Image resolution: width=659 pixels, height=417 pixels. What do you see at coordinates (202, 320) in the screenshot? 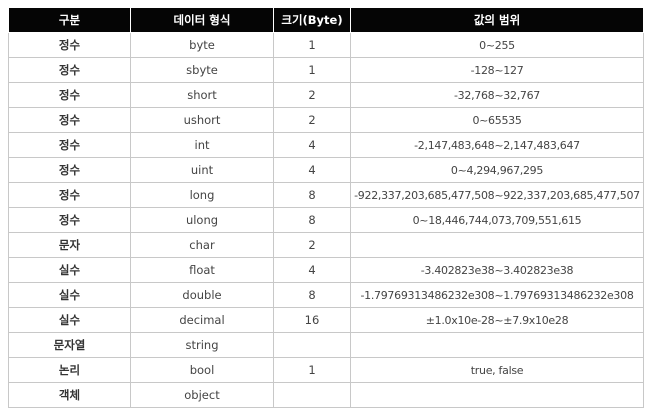
I see `cell-data-type: decimal` at bounding box center [202, 320].